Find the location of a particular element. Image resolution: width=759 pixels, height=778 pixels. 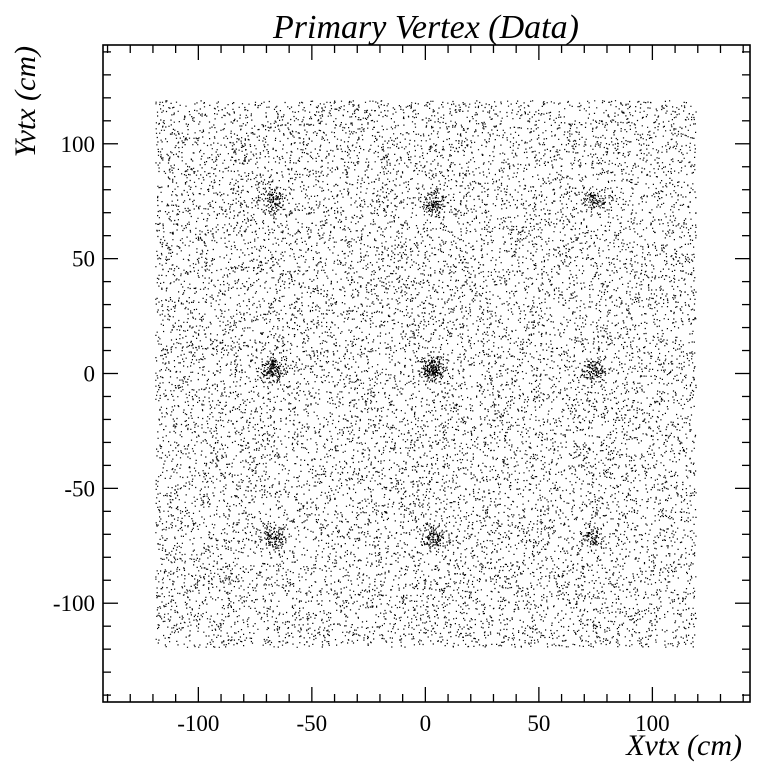

x-tick-label: 50 is located at coordinates (538, 723).